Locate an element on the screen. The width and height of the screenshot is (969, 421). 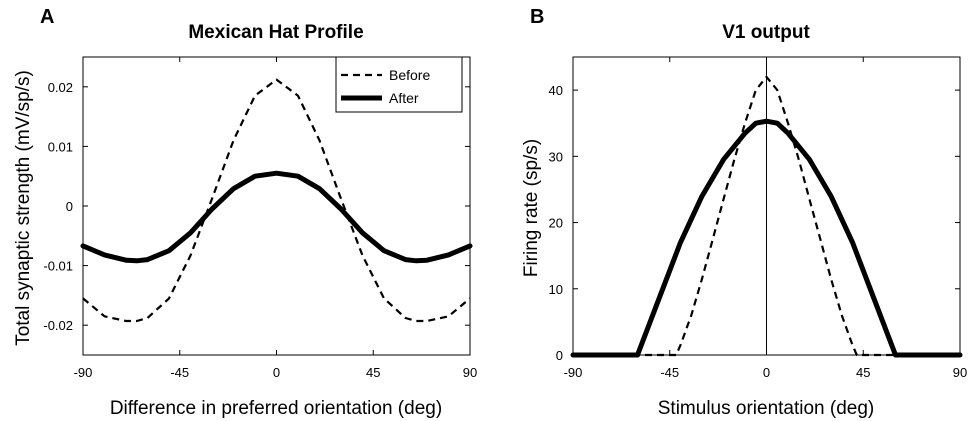
legend: Before After is located at coordinates (399, 84).